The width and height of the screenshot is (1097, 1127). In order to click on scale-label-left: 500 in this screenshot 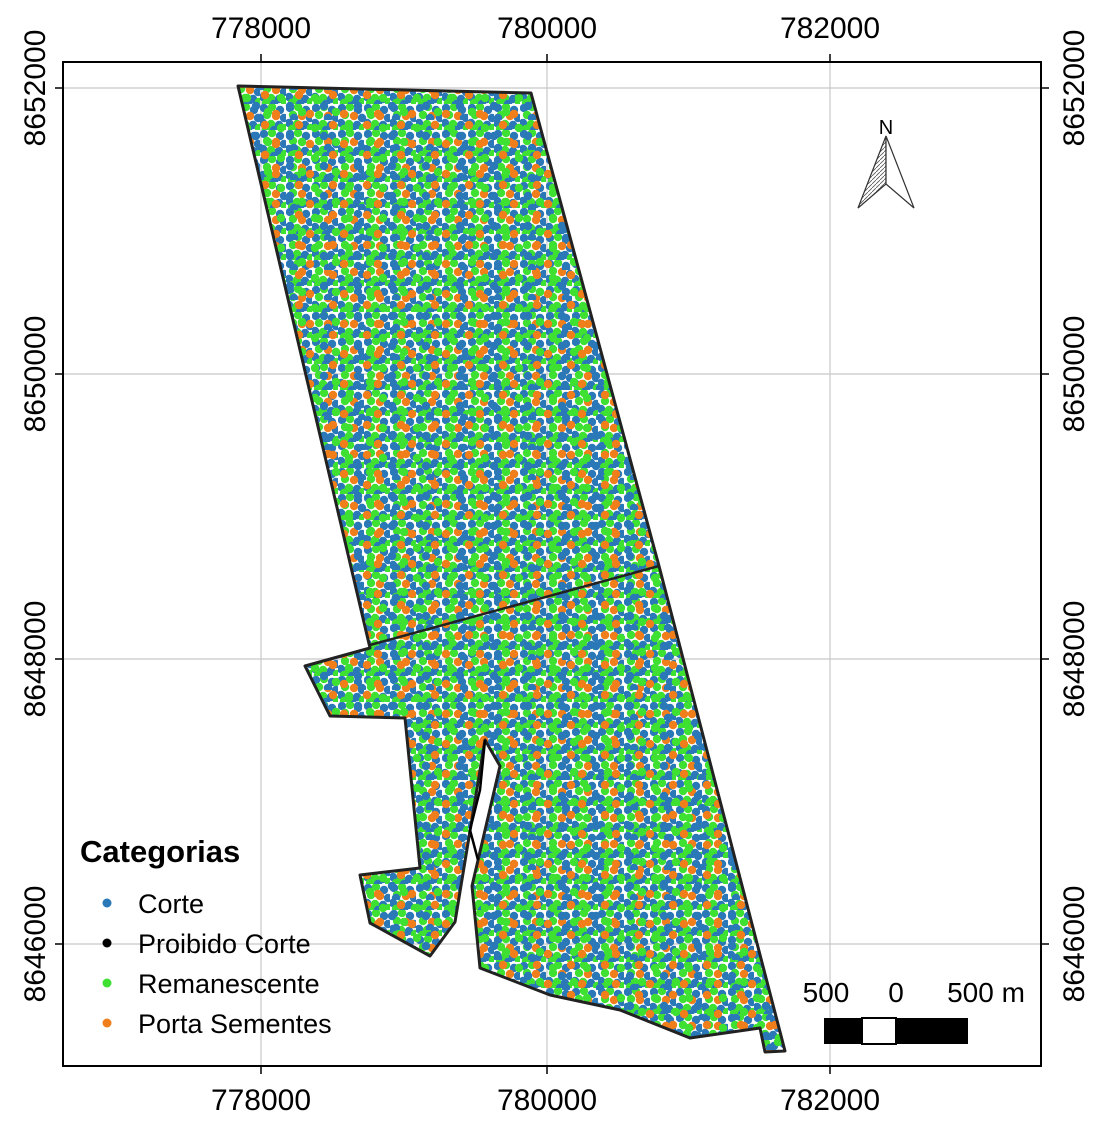, I will do `click(826, 992)`.